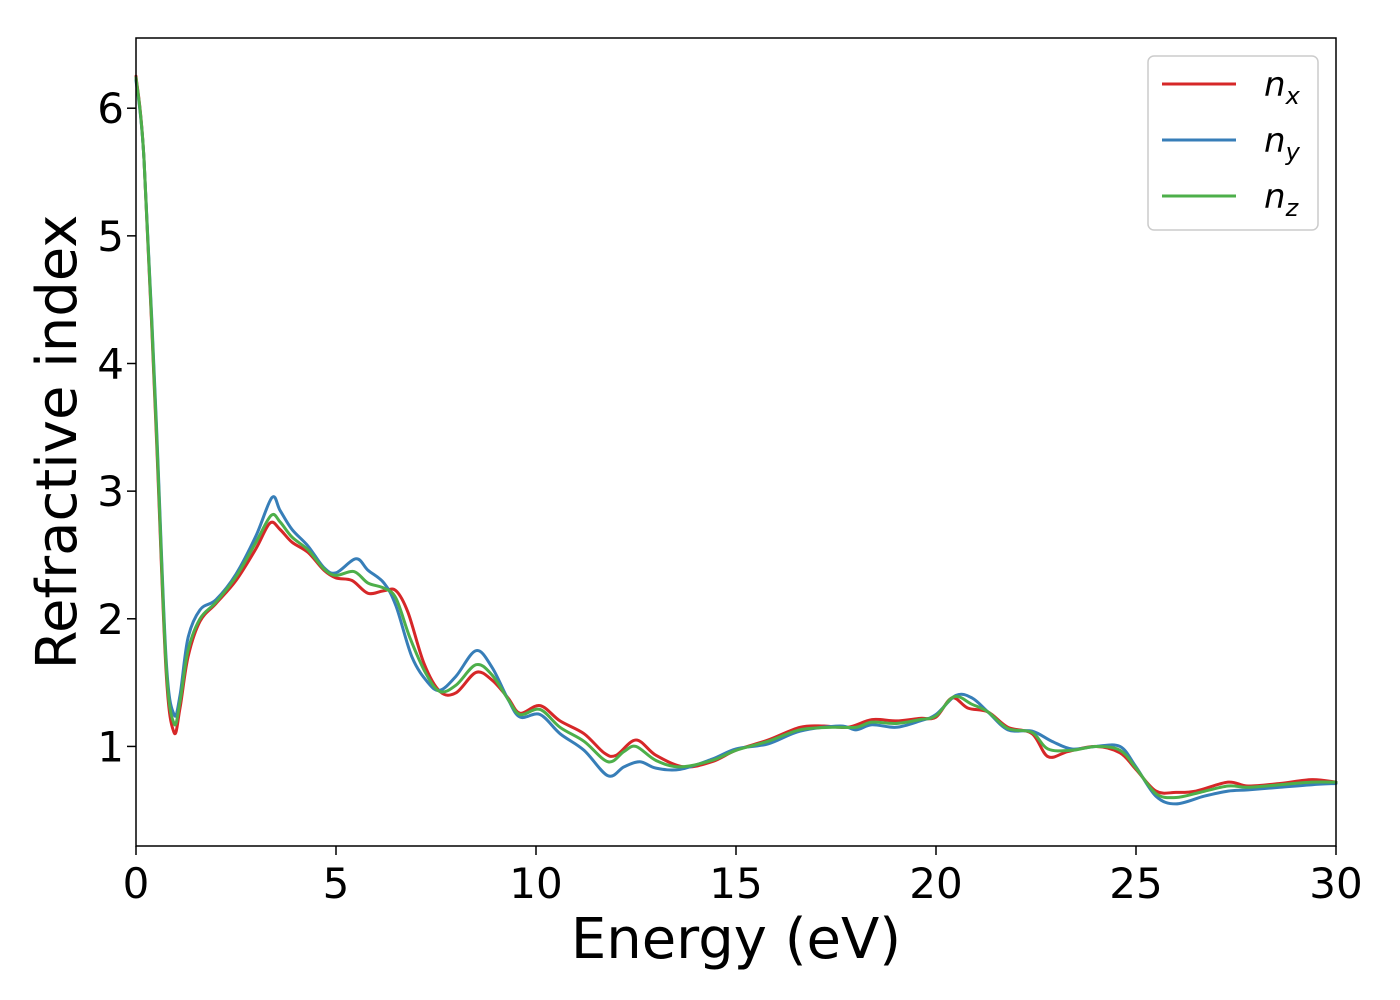 This screenshot has height=1000, width=1400. What do you see at coordinates (935, 883) in the screenshot?
I see `x-tick-label: 20` at bounding box center [935, 883].